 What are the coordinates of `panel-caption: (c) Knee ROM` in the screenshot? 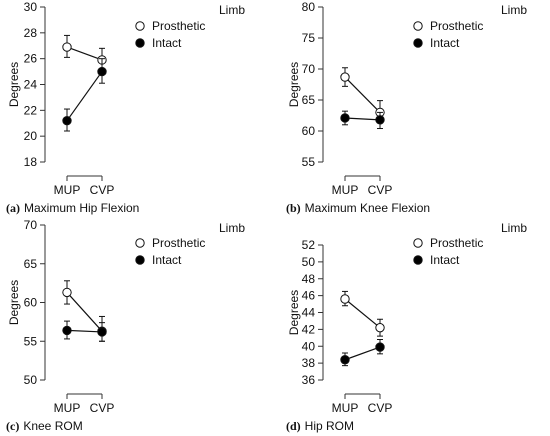 It's located at (44, 426).